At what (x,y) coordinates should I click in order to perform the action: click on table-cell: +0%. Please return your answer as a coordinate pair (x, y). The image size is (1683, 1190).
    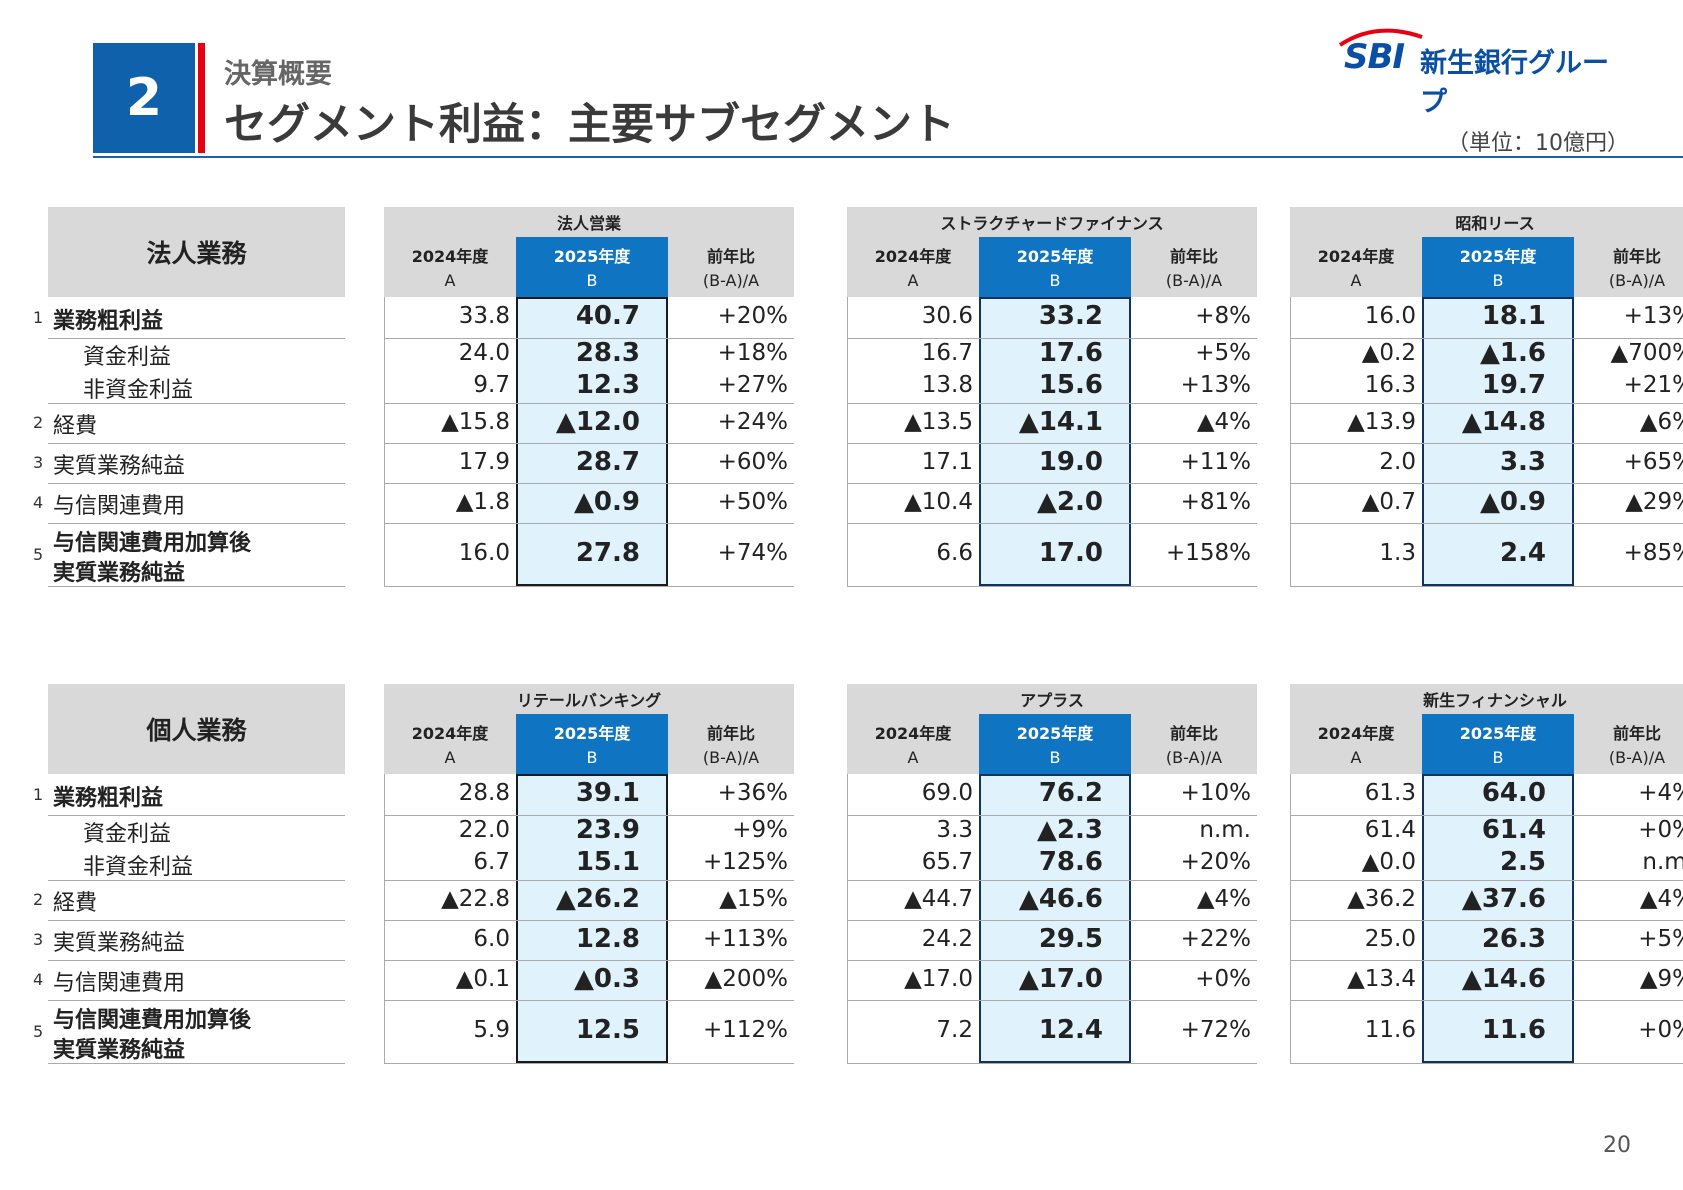
    Looking at the image, I should click on (1223, 978).